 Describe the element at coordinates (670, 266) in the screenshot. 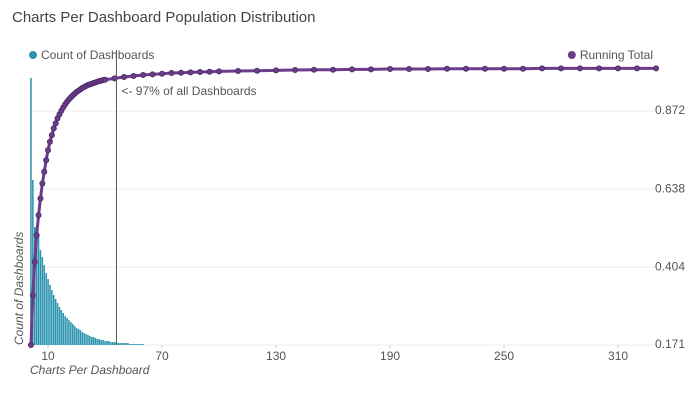

I see `y2-tick-label: 0.404` at that location.